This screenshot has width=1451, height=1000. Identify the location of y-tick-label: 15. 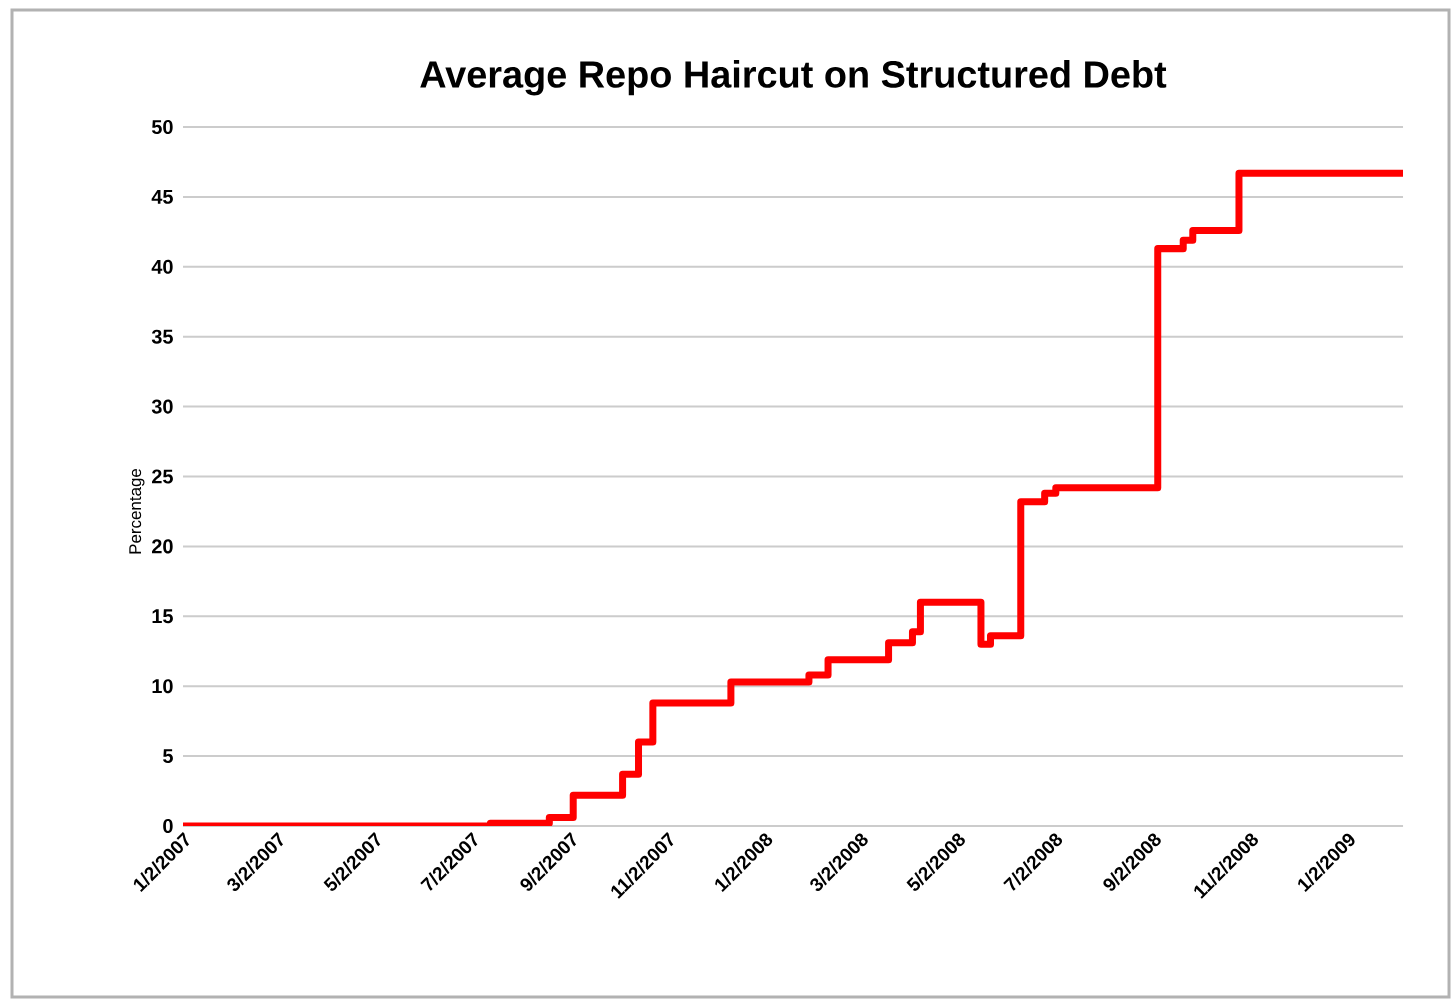
(162, 616).